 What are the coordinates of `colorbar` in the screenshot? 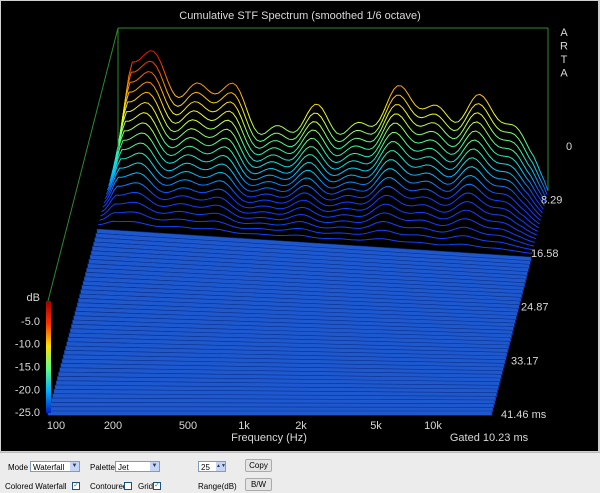 It's located at (48, 357).